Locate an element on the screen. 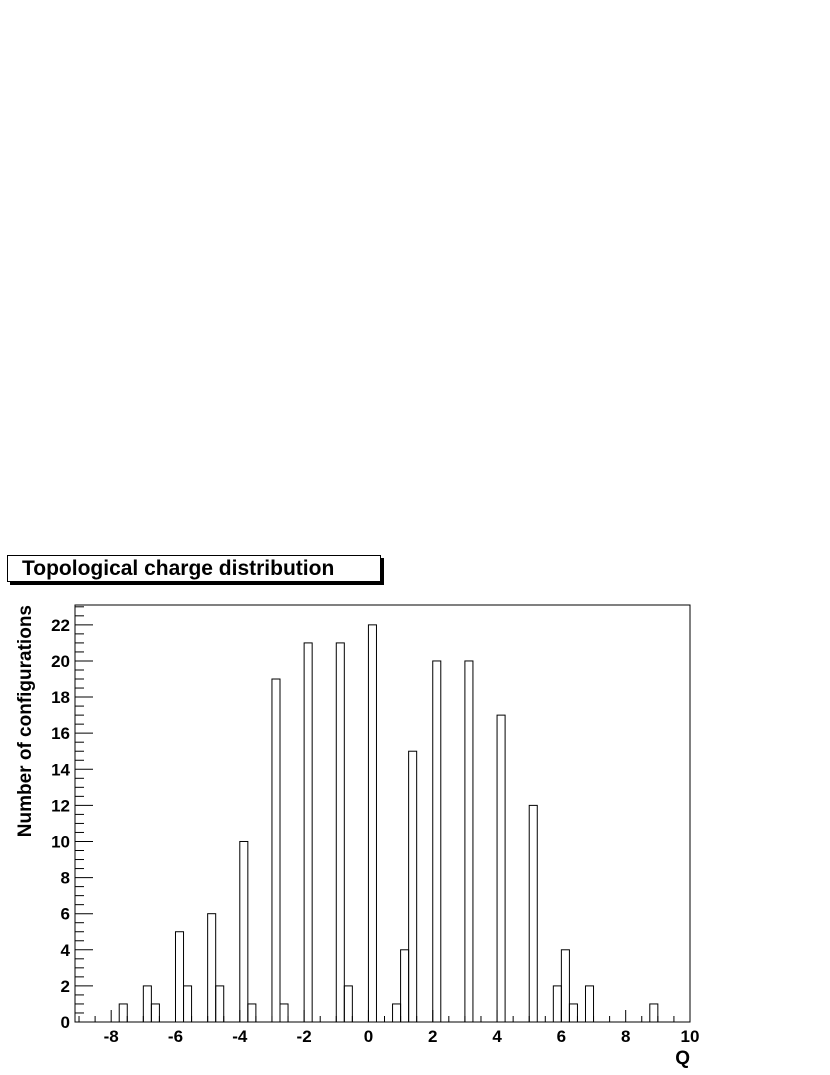 This screenshot has width=830, height=1075. y-tick-label: 0 is located at coordinates (65, 1022).